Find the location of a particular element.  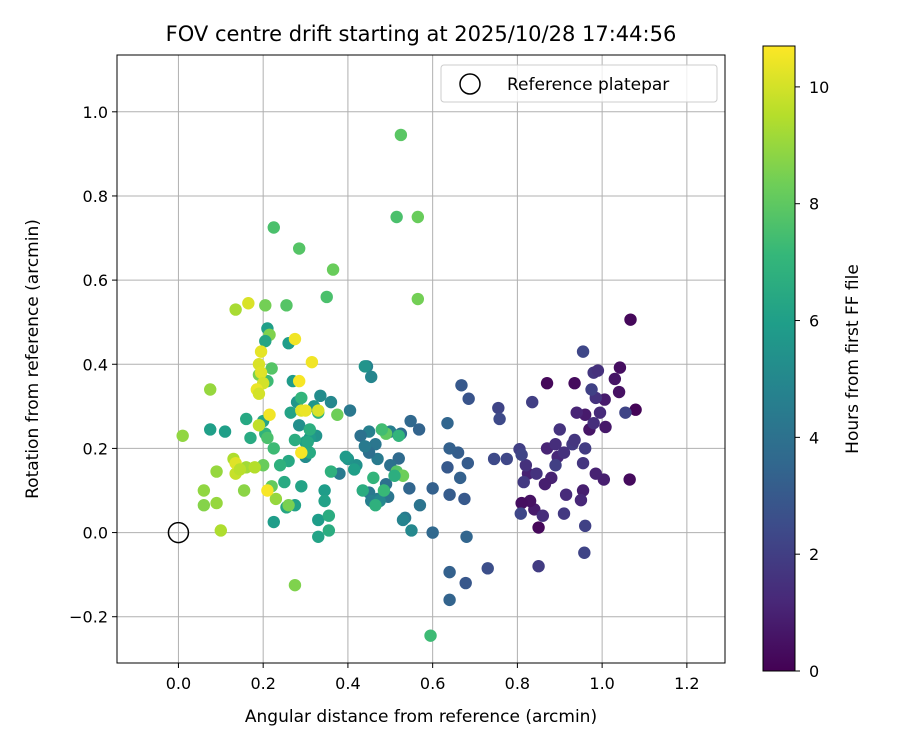

x-axis-ticks: 0.0 0.2 0.4 0.6 0.8 1.0 1.2 is located at coordinates (433, 678).